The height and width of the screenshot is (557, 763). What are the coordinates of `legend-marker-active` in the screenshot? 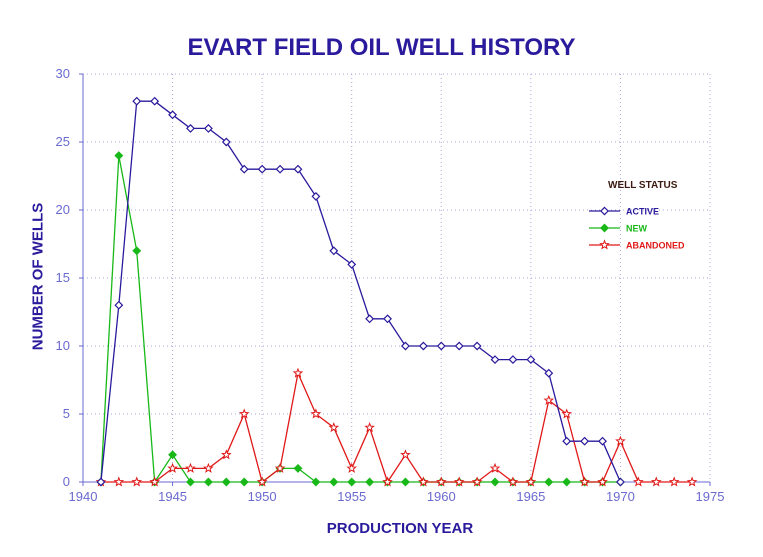 It's located at (604, 211).